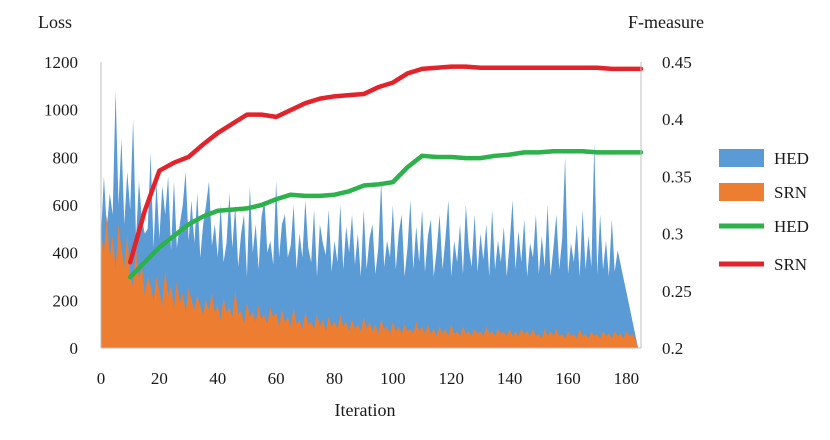  I want to click on x-tick-label: 40, so click(217, 378).